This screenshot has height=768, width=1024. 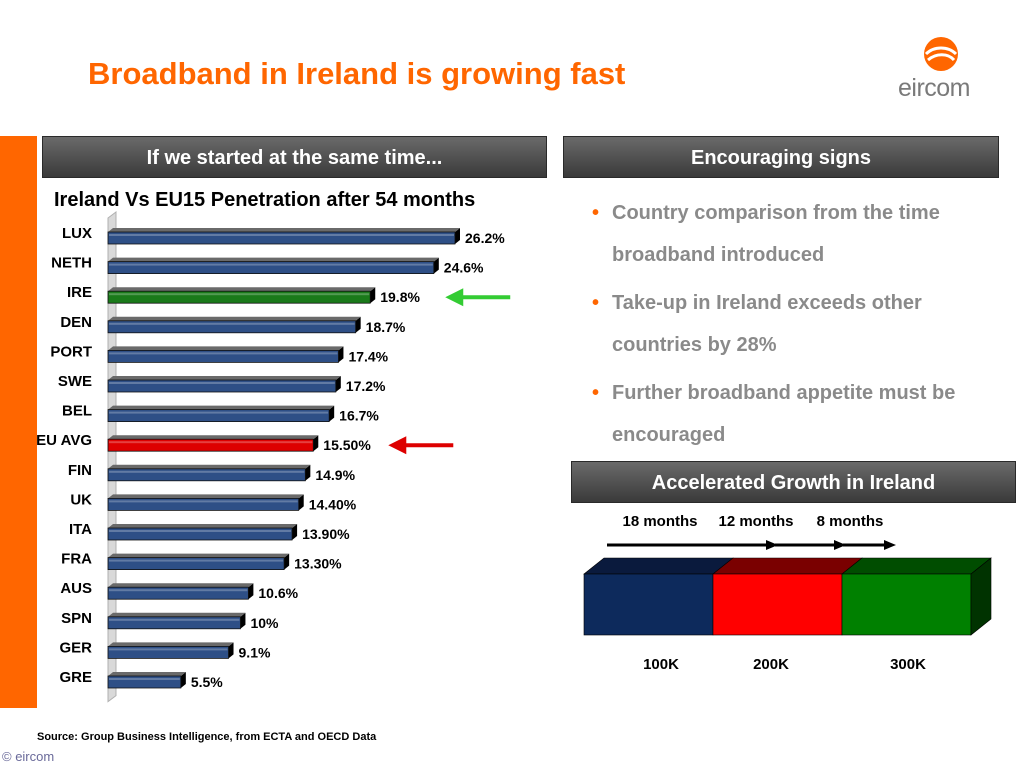 I want to click on data-label: 18.7%, so click(x=386, y=327).